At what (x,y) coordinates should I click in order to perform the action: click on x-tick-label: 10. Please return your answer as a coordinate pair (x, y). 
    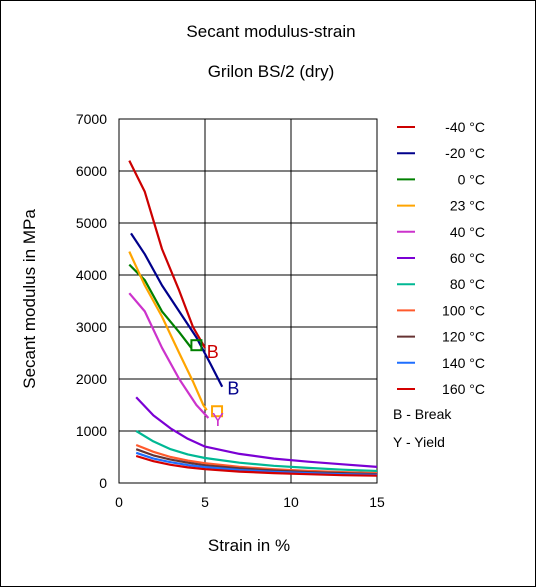
    Looking at the image, I should click on (291, 502).